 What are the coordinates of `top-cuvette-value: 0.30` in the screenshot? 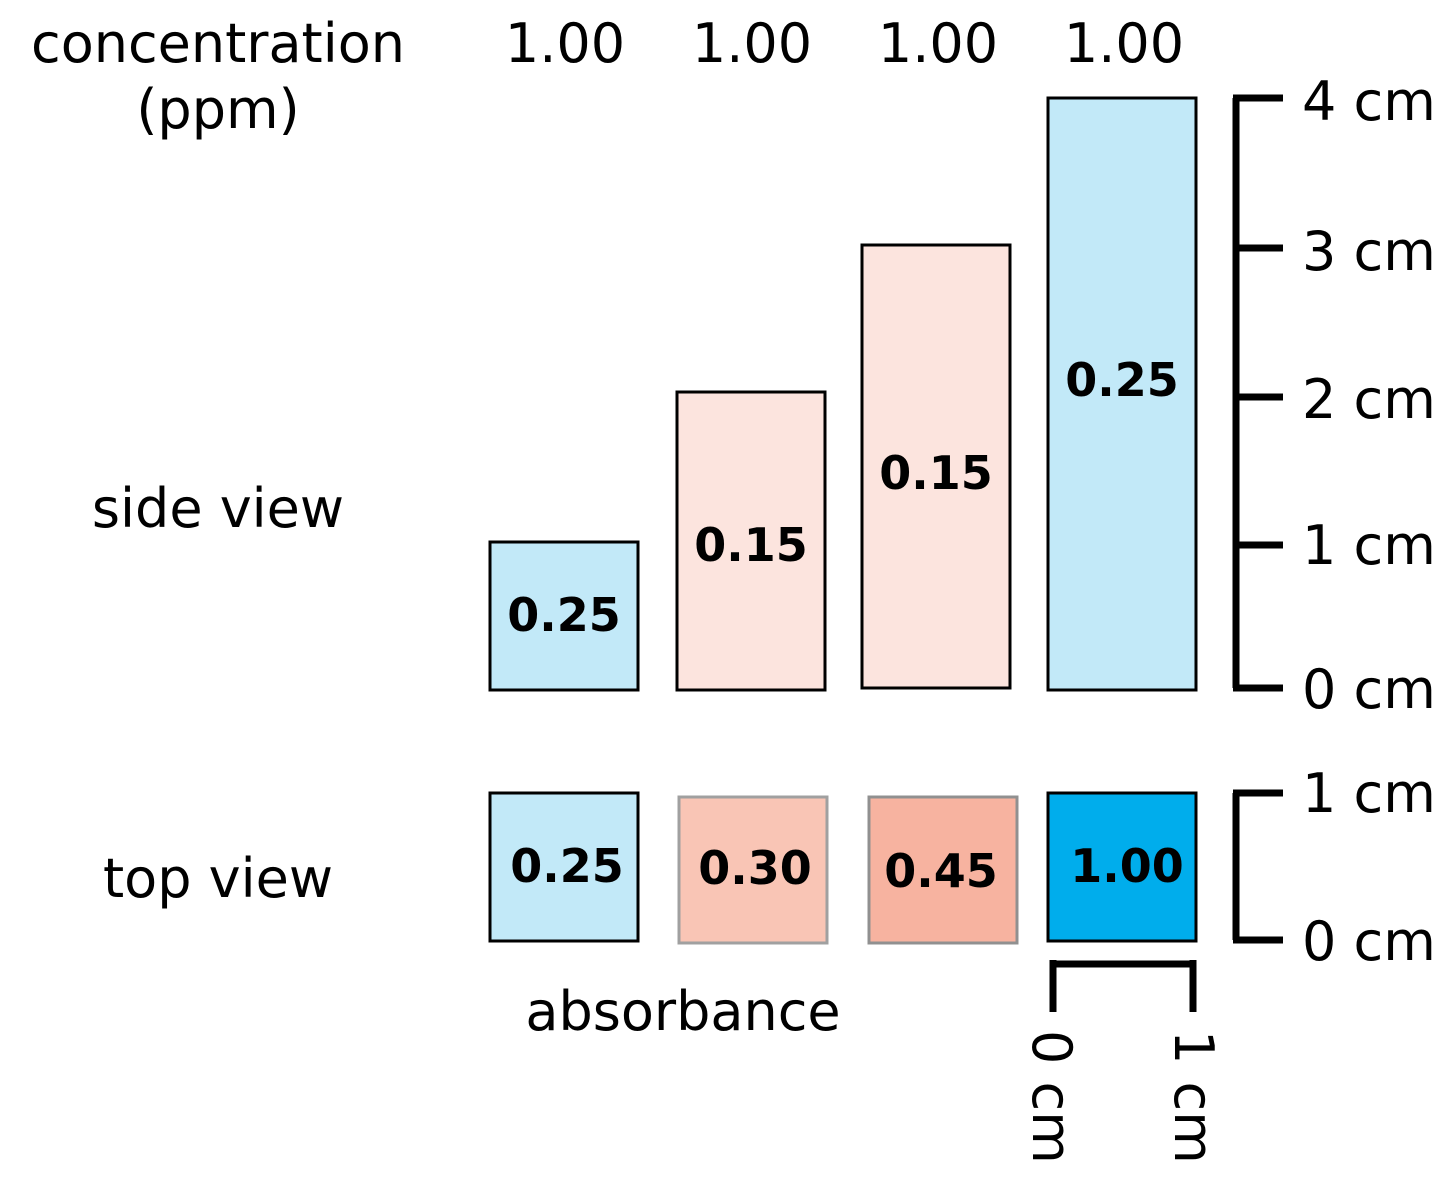 It's located at (755, 868).